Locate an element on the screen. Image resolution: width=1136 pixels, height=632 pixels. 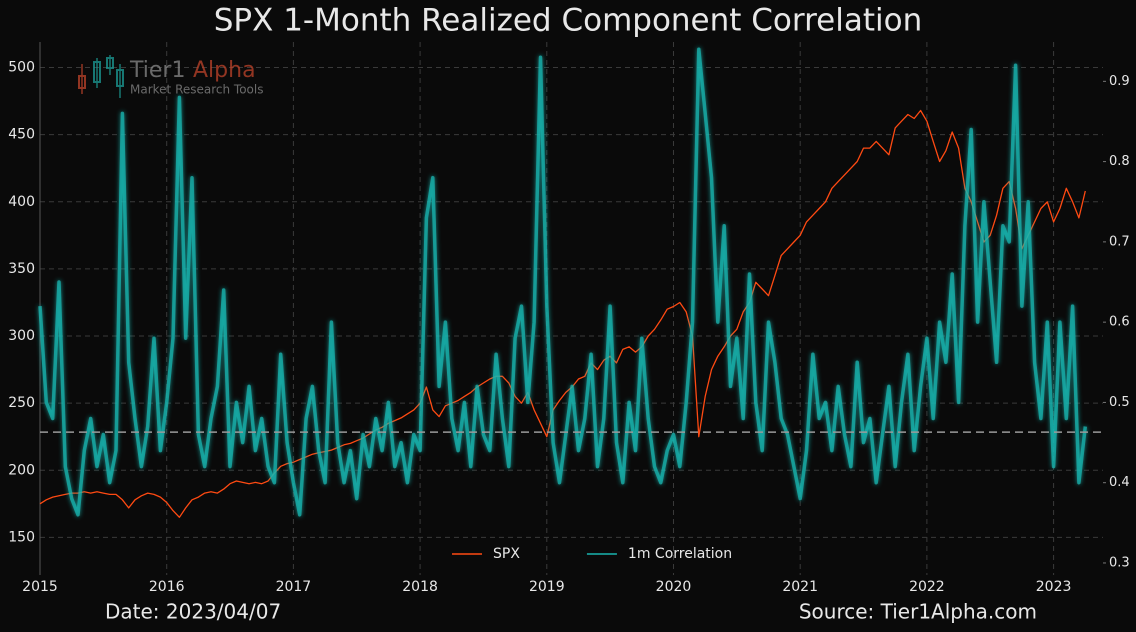
date-label: Date: 2023/04/07 is located at coordinates (193, 612).